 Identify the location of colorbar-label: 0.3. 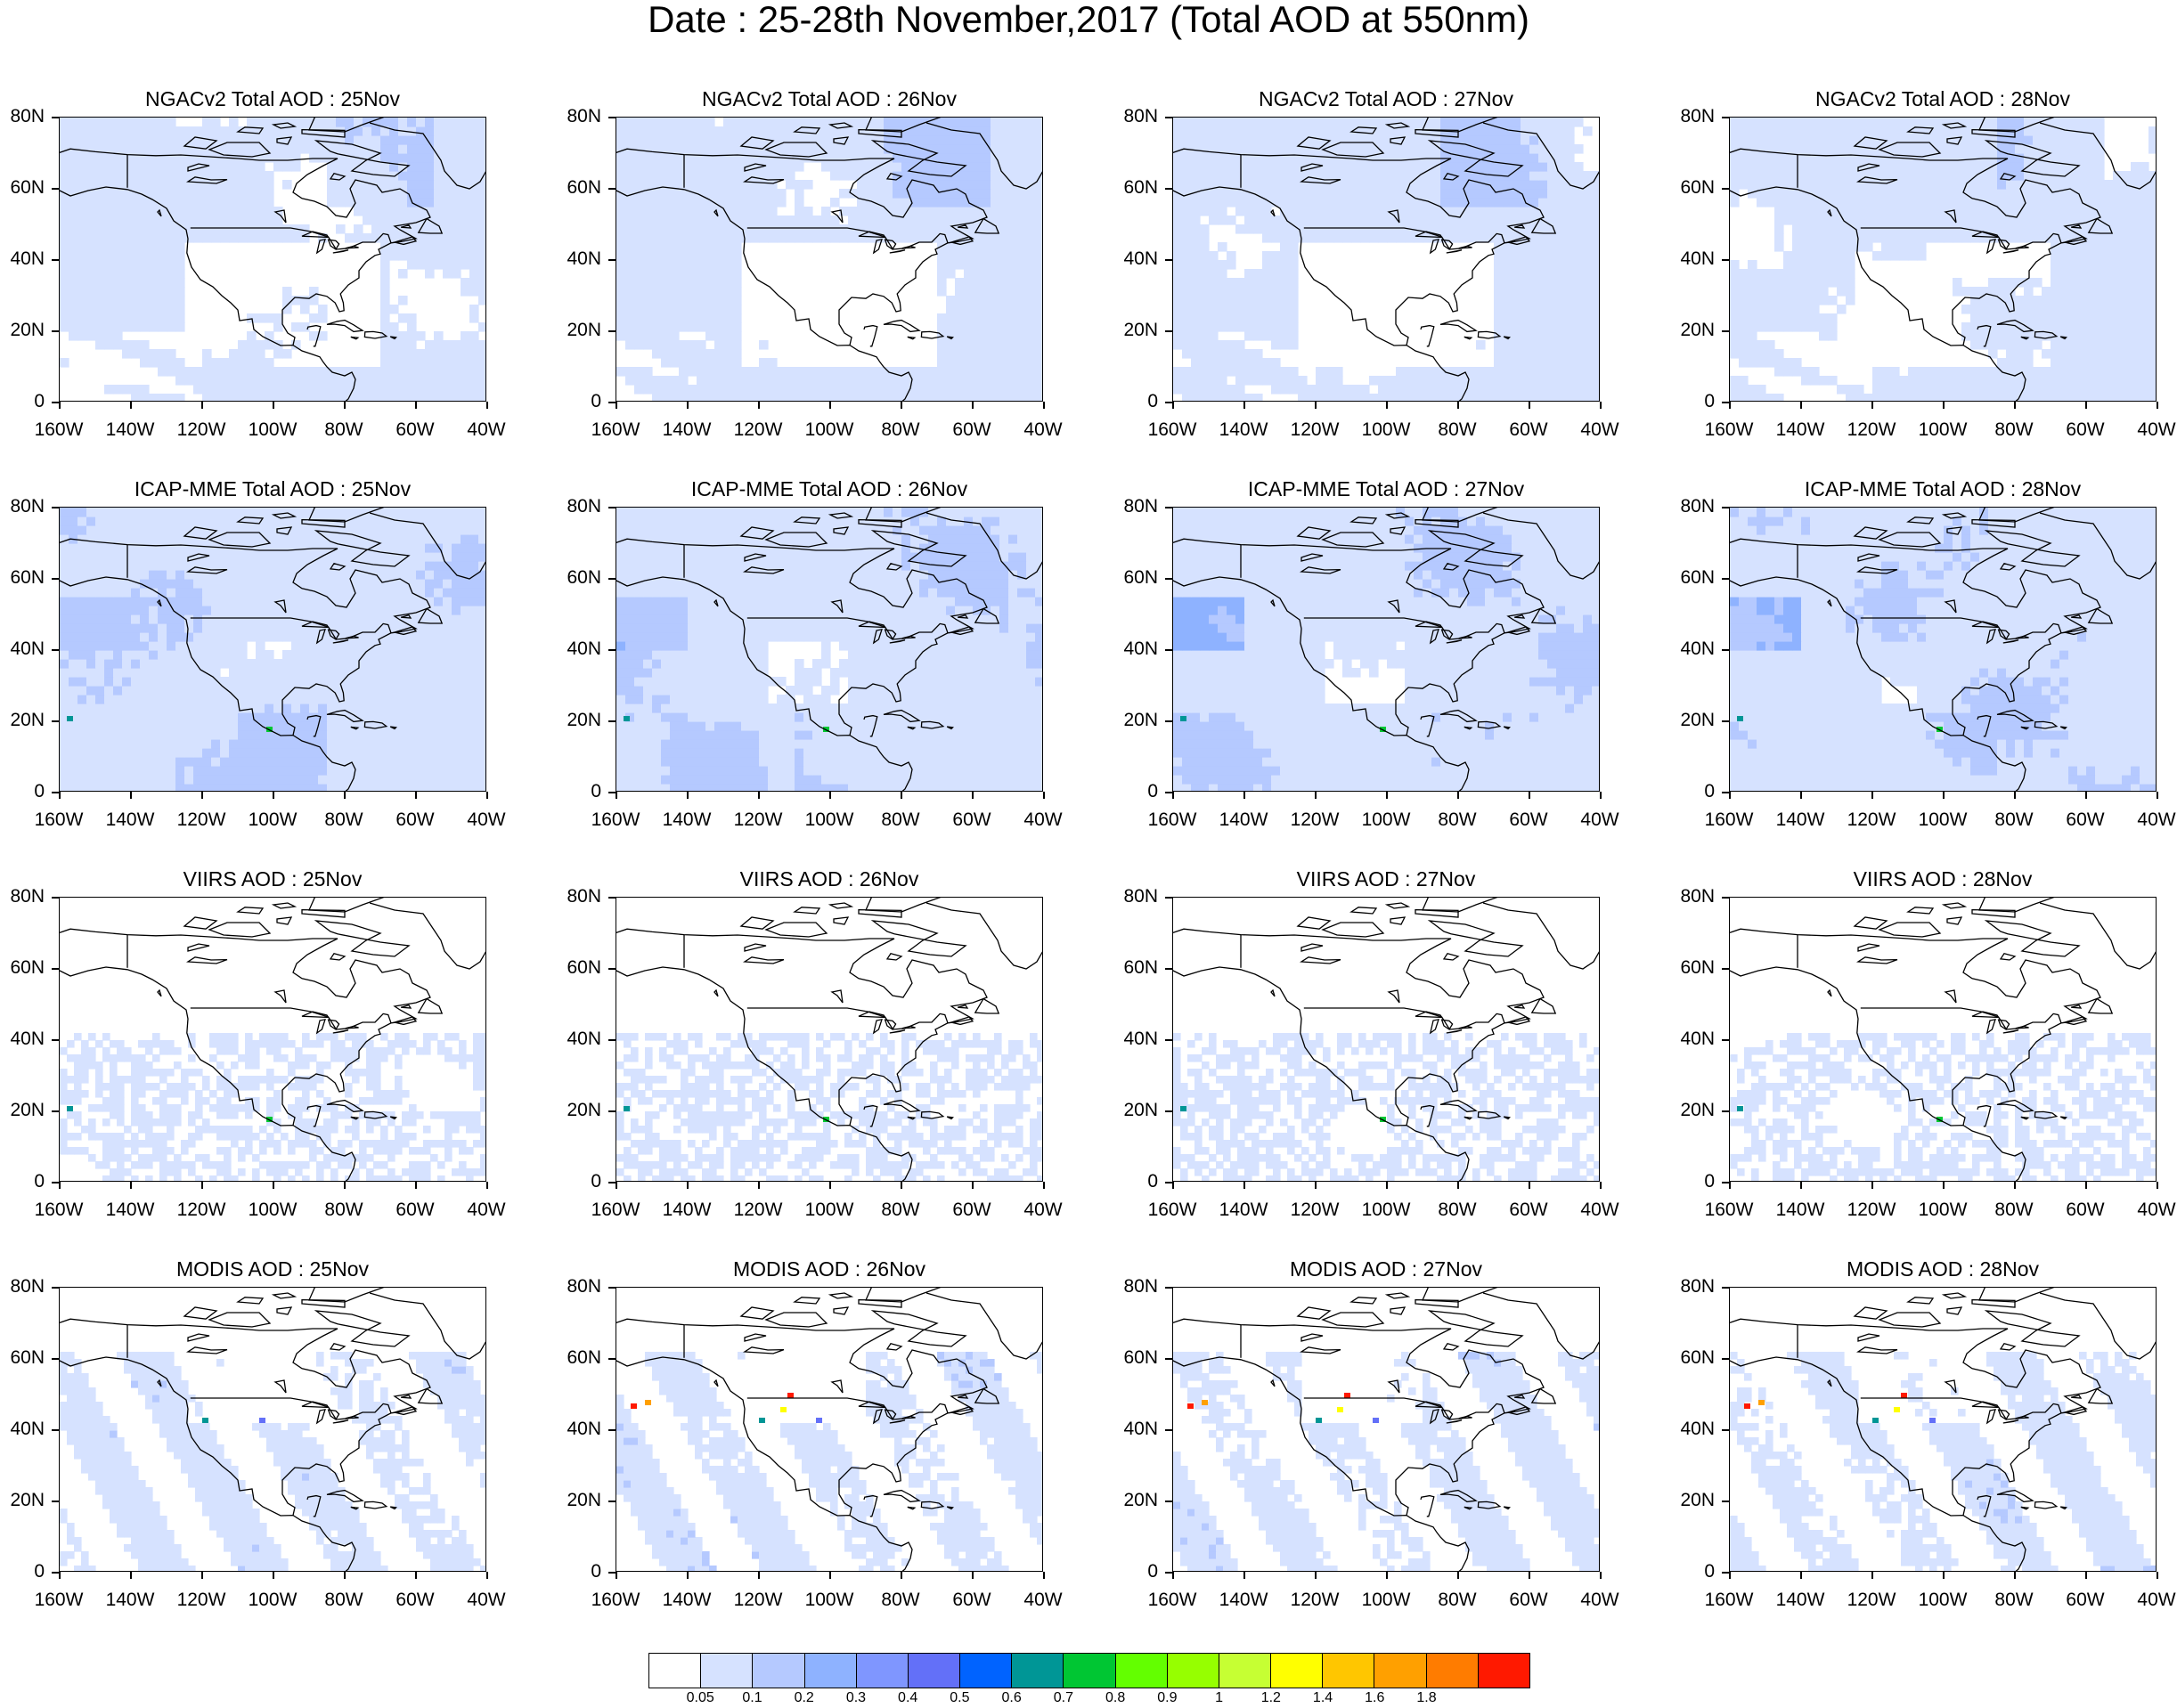
(856, 1697).